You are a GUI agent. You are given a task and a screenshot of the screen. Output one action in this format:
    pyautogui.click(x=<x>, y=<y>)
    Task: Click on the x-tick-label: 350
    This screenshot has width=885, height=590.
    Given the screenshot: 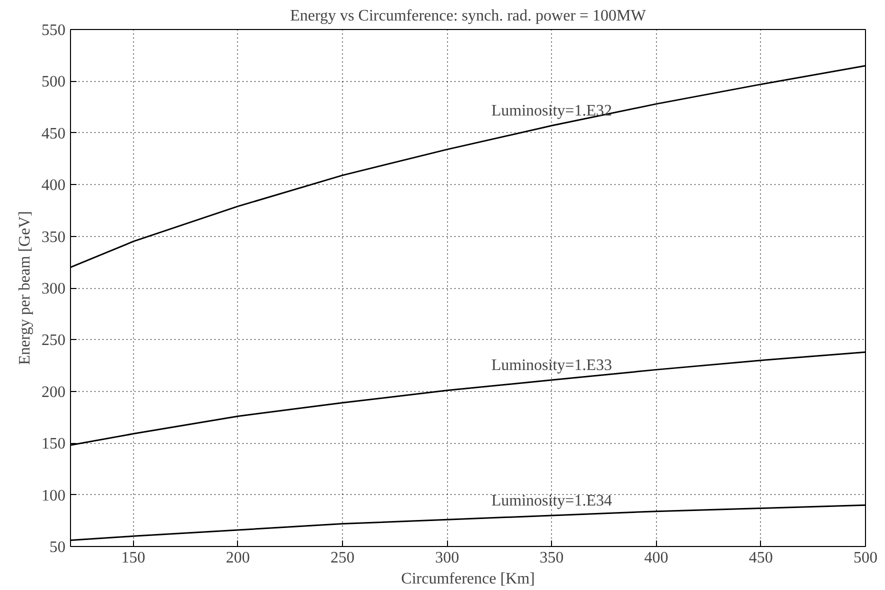 What is the action you would take?
    pyautogui.click(x=552, y=558)
    